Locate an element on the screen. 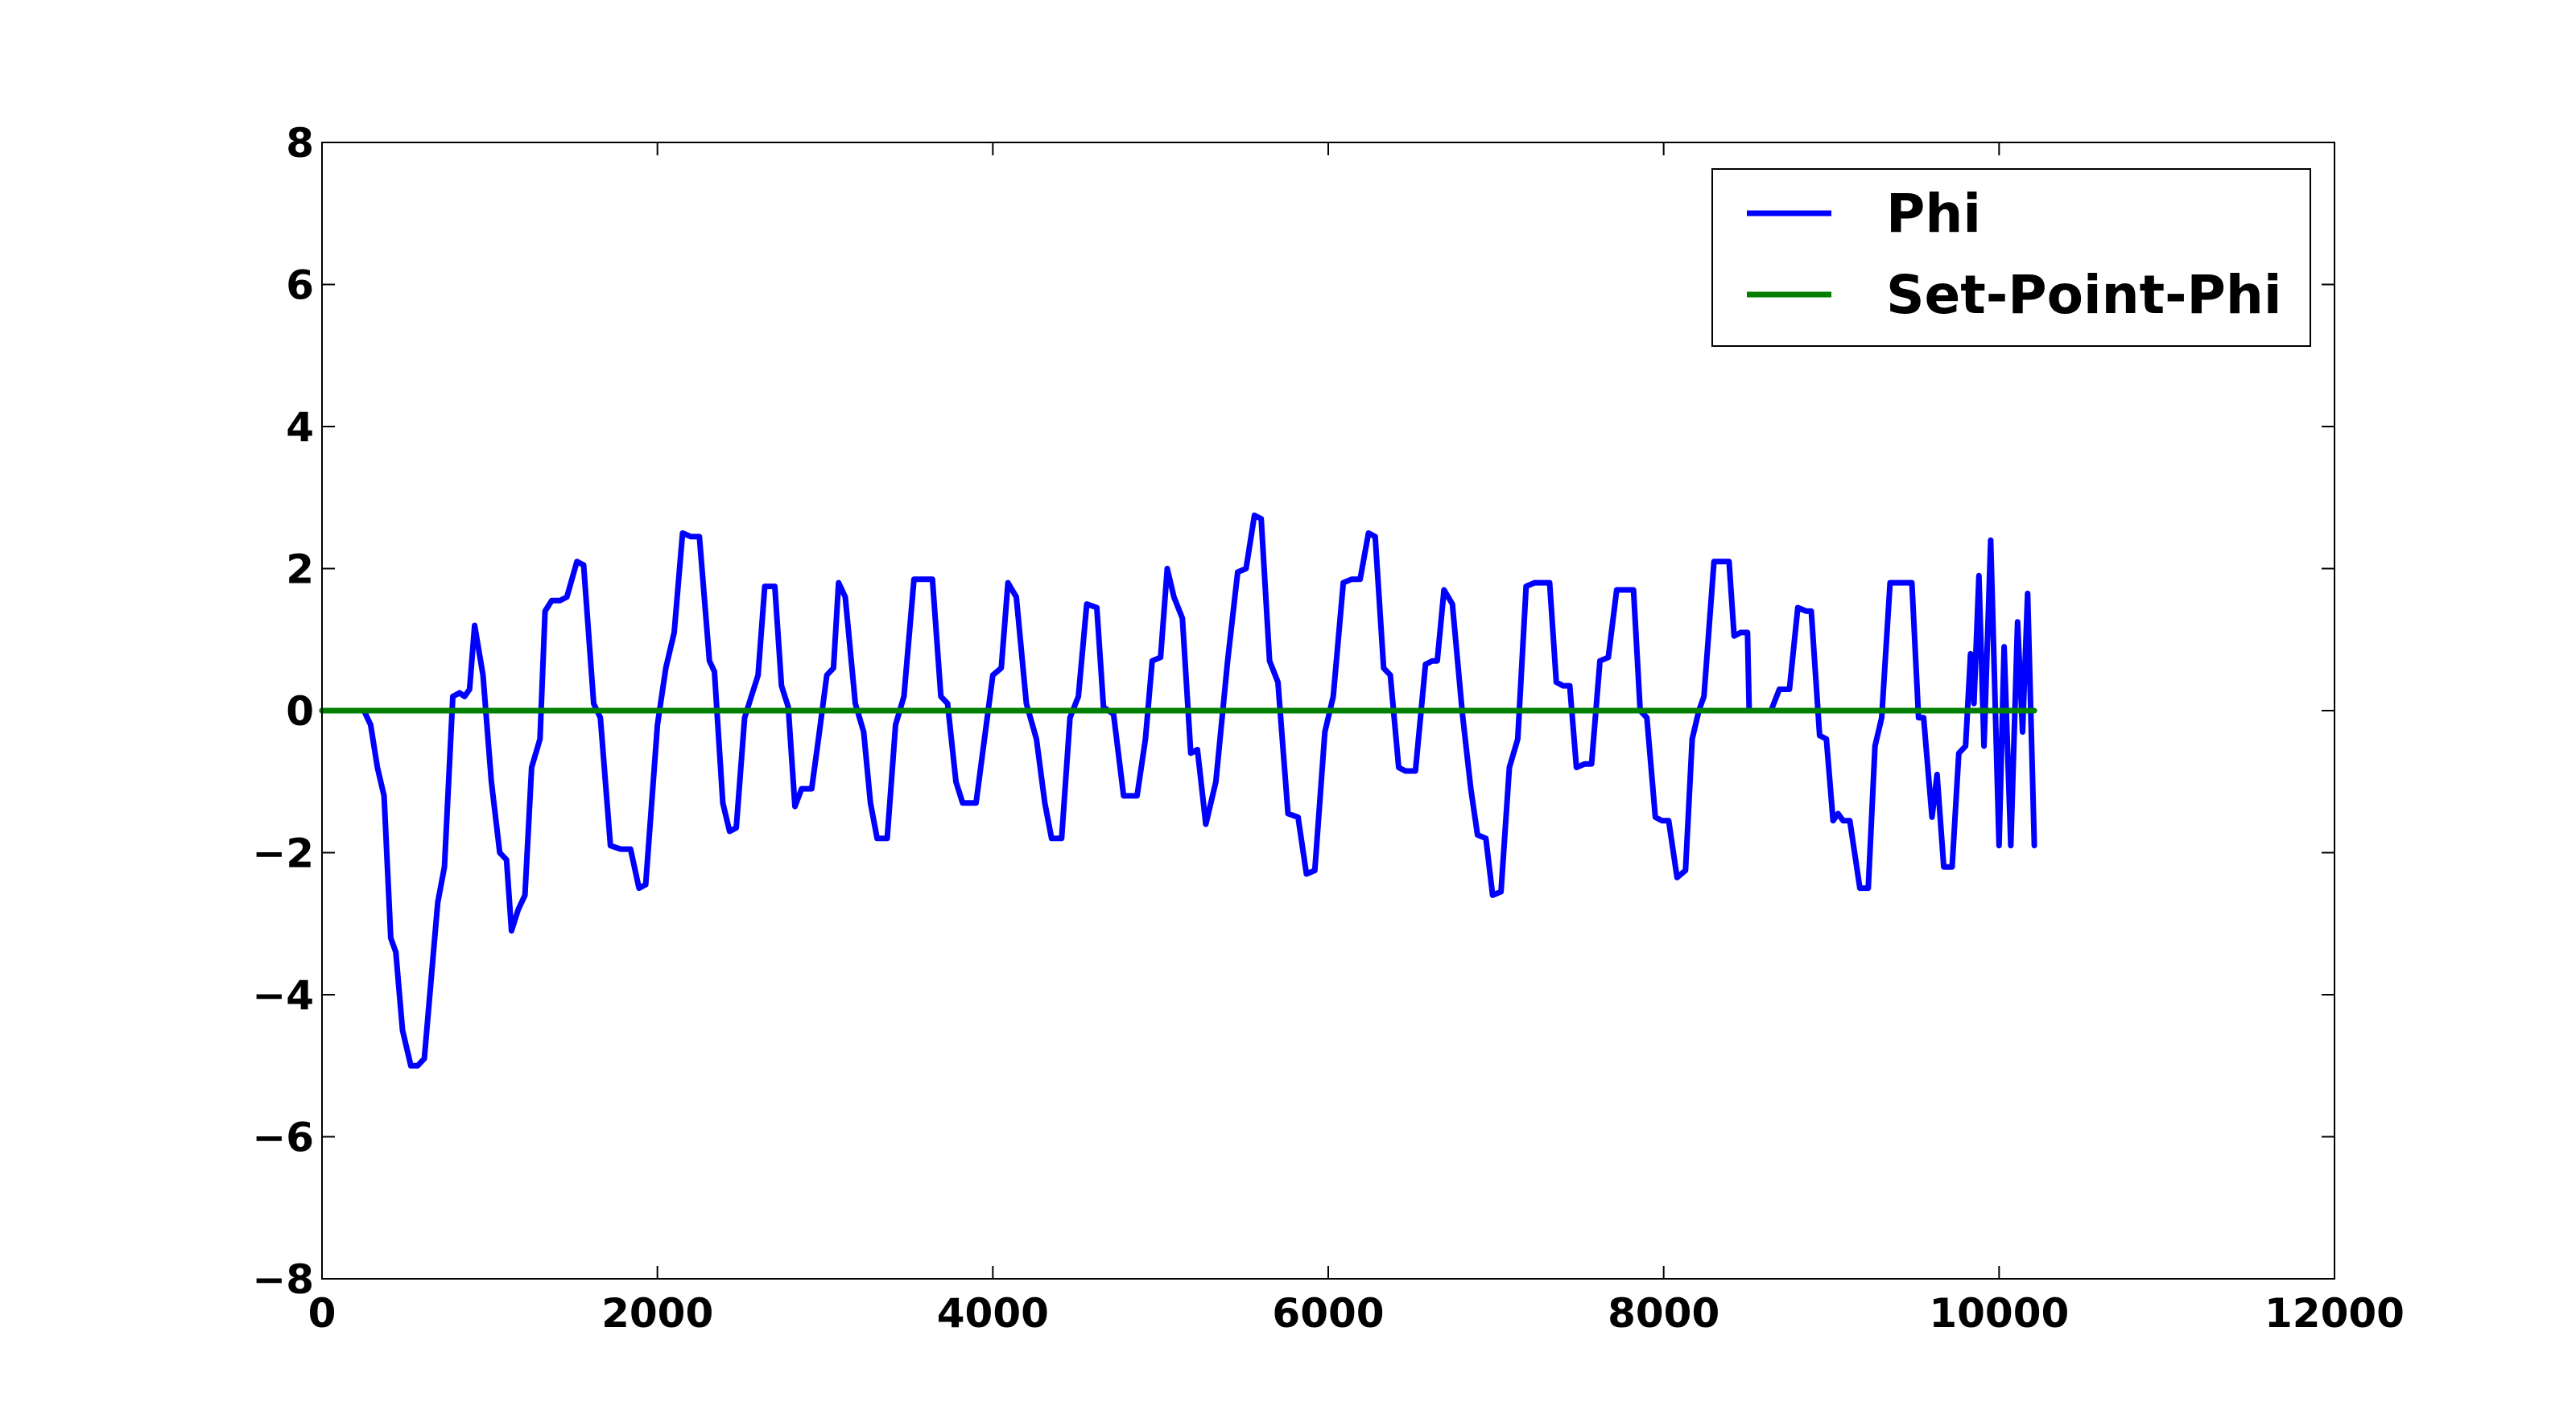 The width and height of the screenshot is (2576, 1414). x-tick-label: 0 is located at coordinates (322, 1313).